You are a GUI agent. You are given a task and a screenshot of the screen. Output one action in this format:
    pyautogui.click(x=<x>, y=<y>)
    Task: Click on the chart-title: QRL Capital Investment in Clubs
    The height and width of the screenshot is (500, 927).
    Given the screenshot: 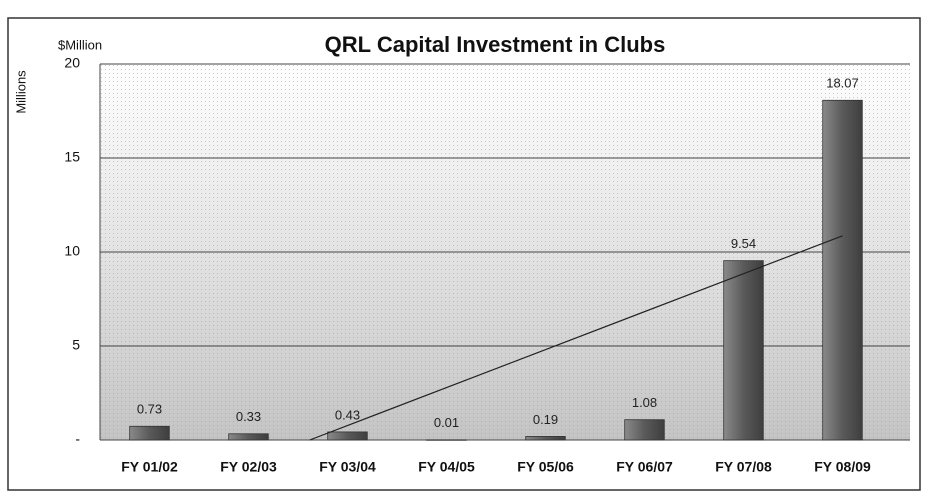 What is the action you would take?
    pyautogui.click(x=495, y=44)
    